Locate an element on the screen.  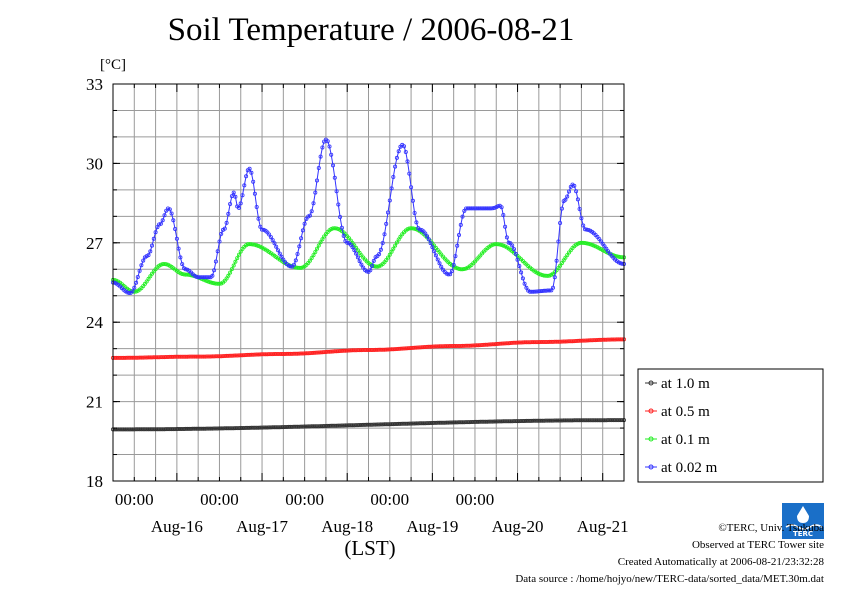
x-time-label: 00:00 is located at coordinates (475, 499).